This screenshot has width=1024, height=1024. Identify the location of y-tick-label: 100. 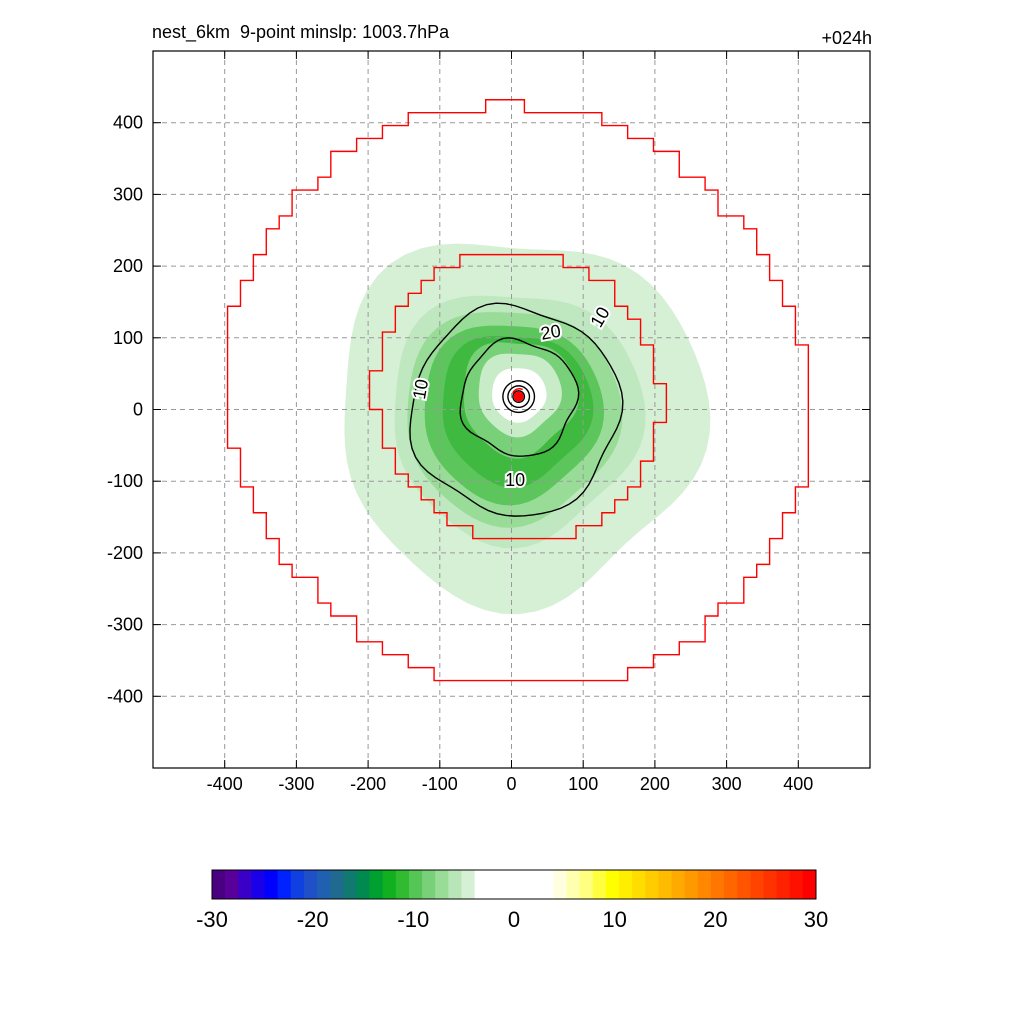
(128, 338).